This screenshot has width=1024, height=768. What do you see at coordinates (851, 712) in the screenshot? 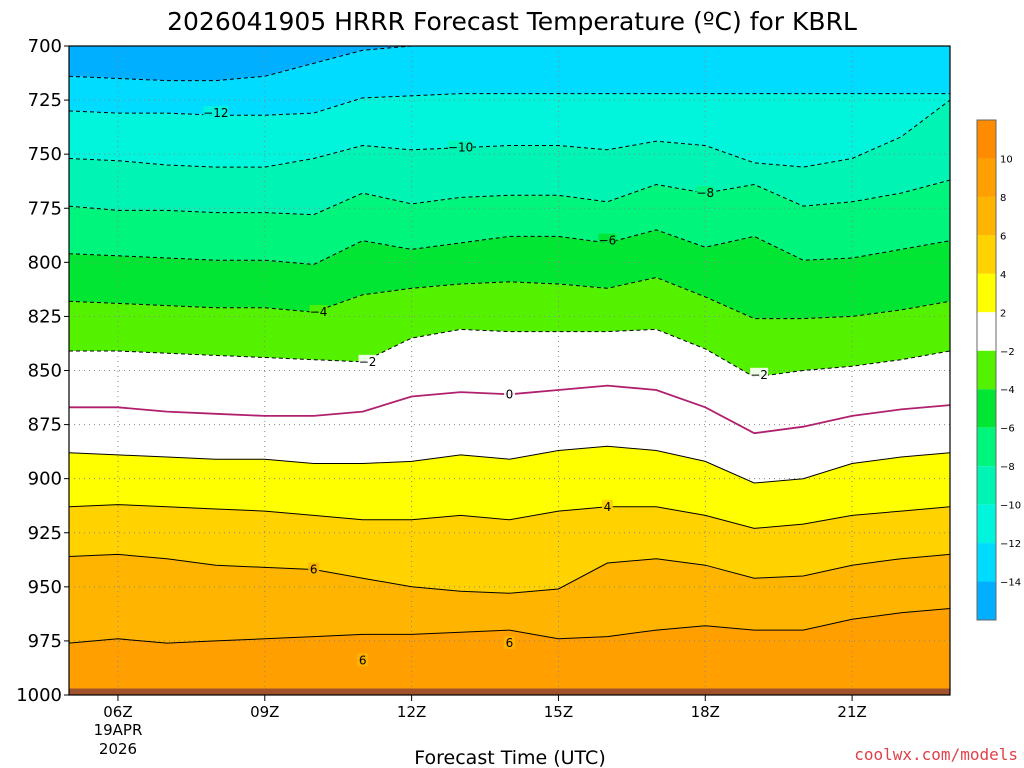
I see `x-tick-label: 21Z` at bounding box center [851, 712].